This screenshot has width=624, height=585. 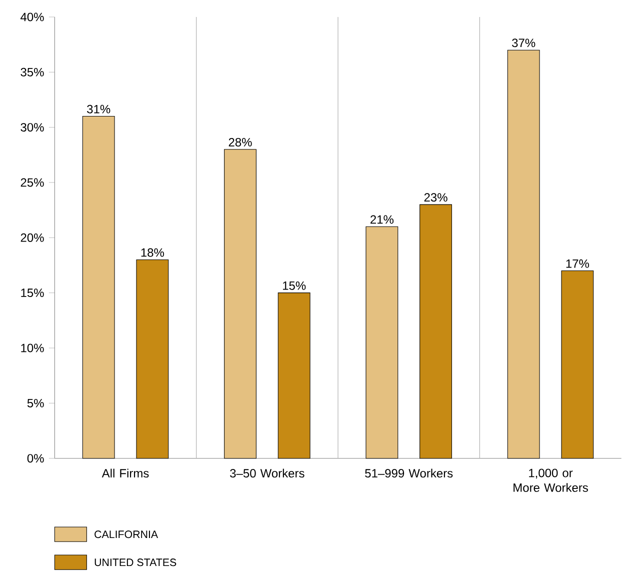 I want to click on y-tick-label: 40%, so click(x=32, y=17).